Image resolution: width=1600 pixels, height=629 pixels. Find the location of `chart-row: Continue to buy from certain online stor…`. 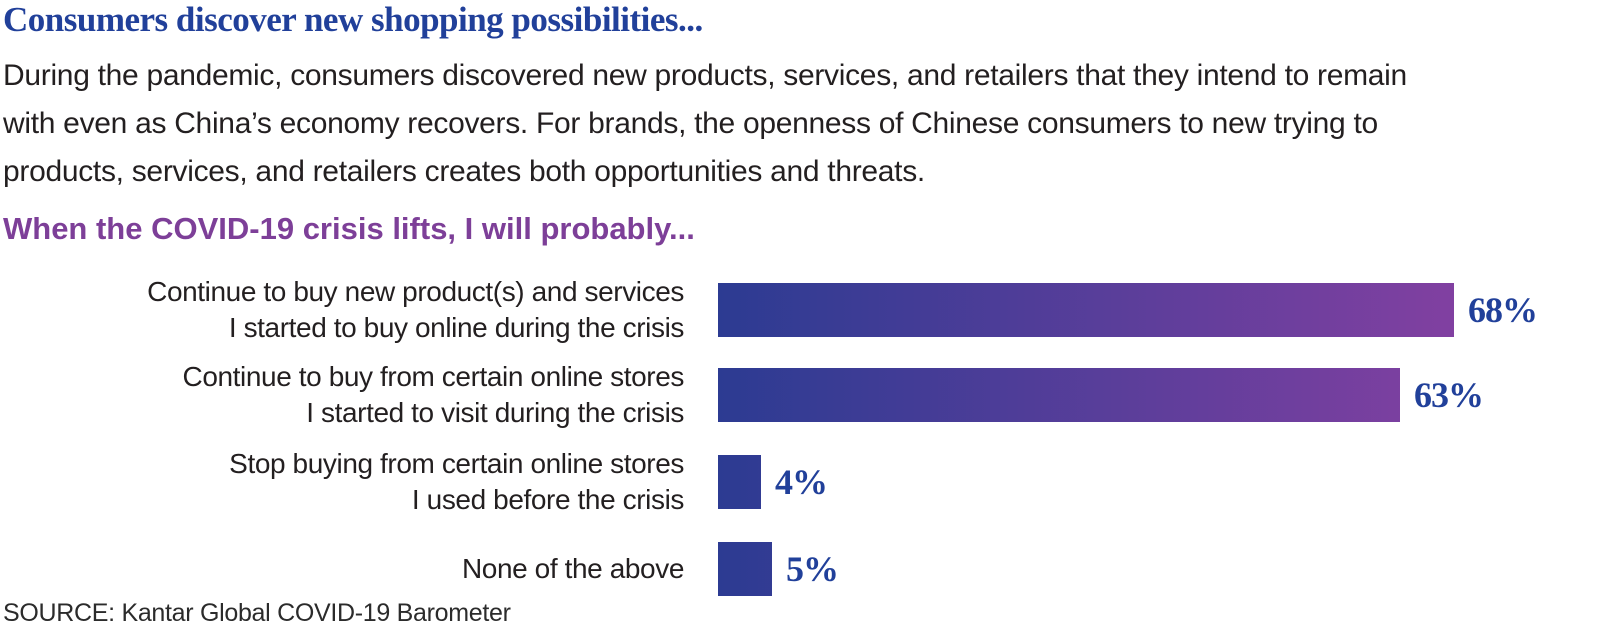

chart-row: Continue to buy from certain online stor… is located at coordinates (800, 394).